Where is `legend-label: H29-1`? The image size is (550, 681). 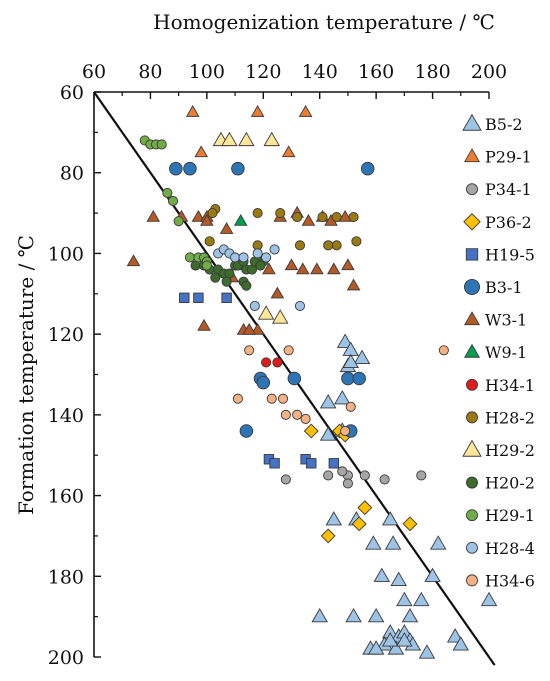 legend-label: H29-1 is located at coordinates (510, 515).